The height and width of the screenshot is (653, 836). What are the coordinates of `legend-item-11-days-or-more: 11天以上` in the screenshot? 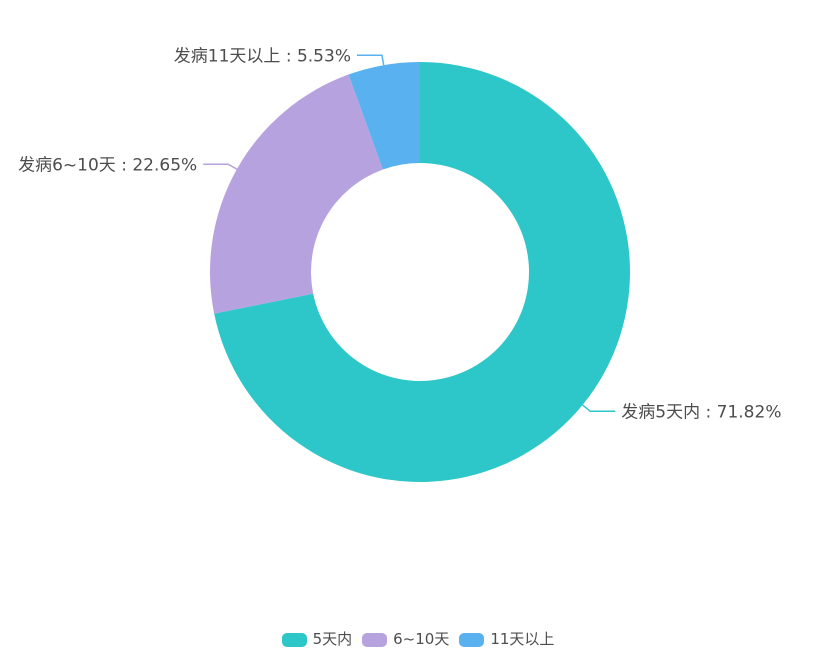 It's located at (506, 639).